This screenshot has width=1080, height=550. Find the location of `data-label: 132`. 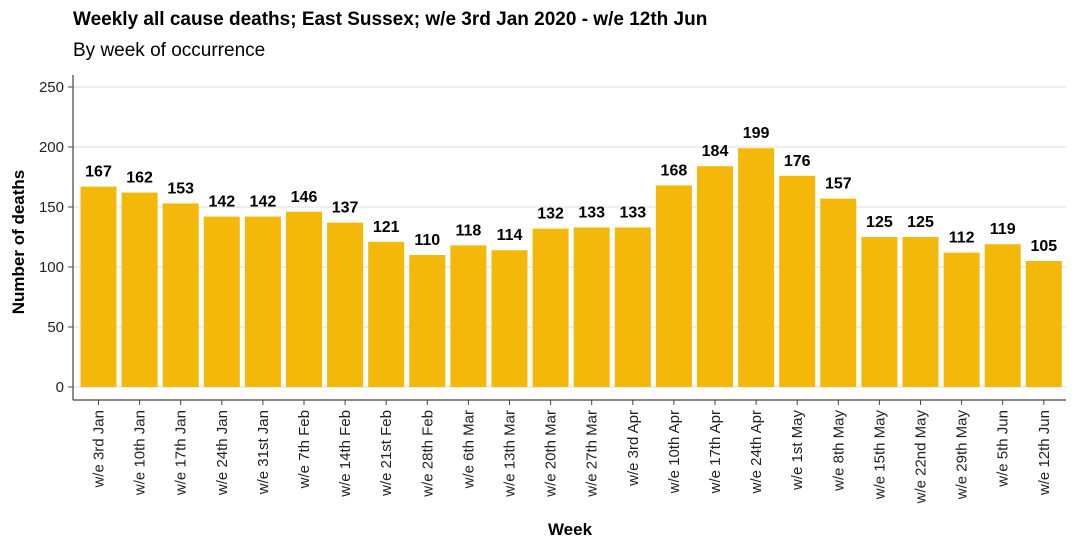

data-label: 132 is located at coordinates (550, 214).